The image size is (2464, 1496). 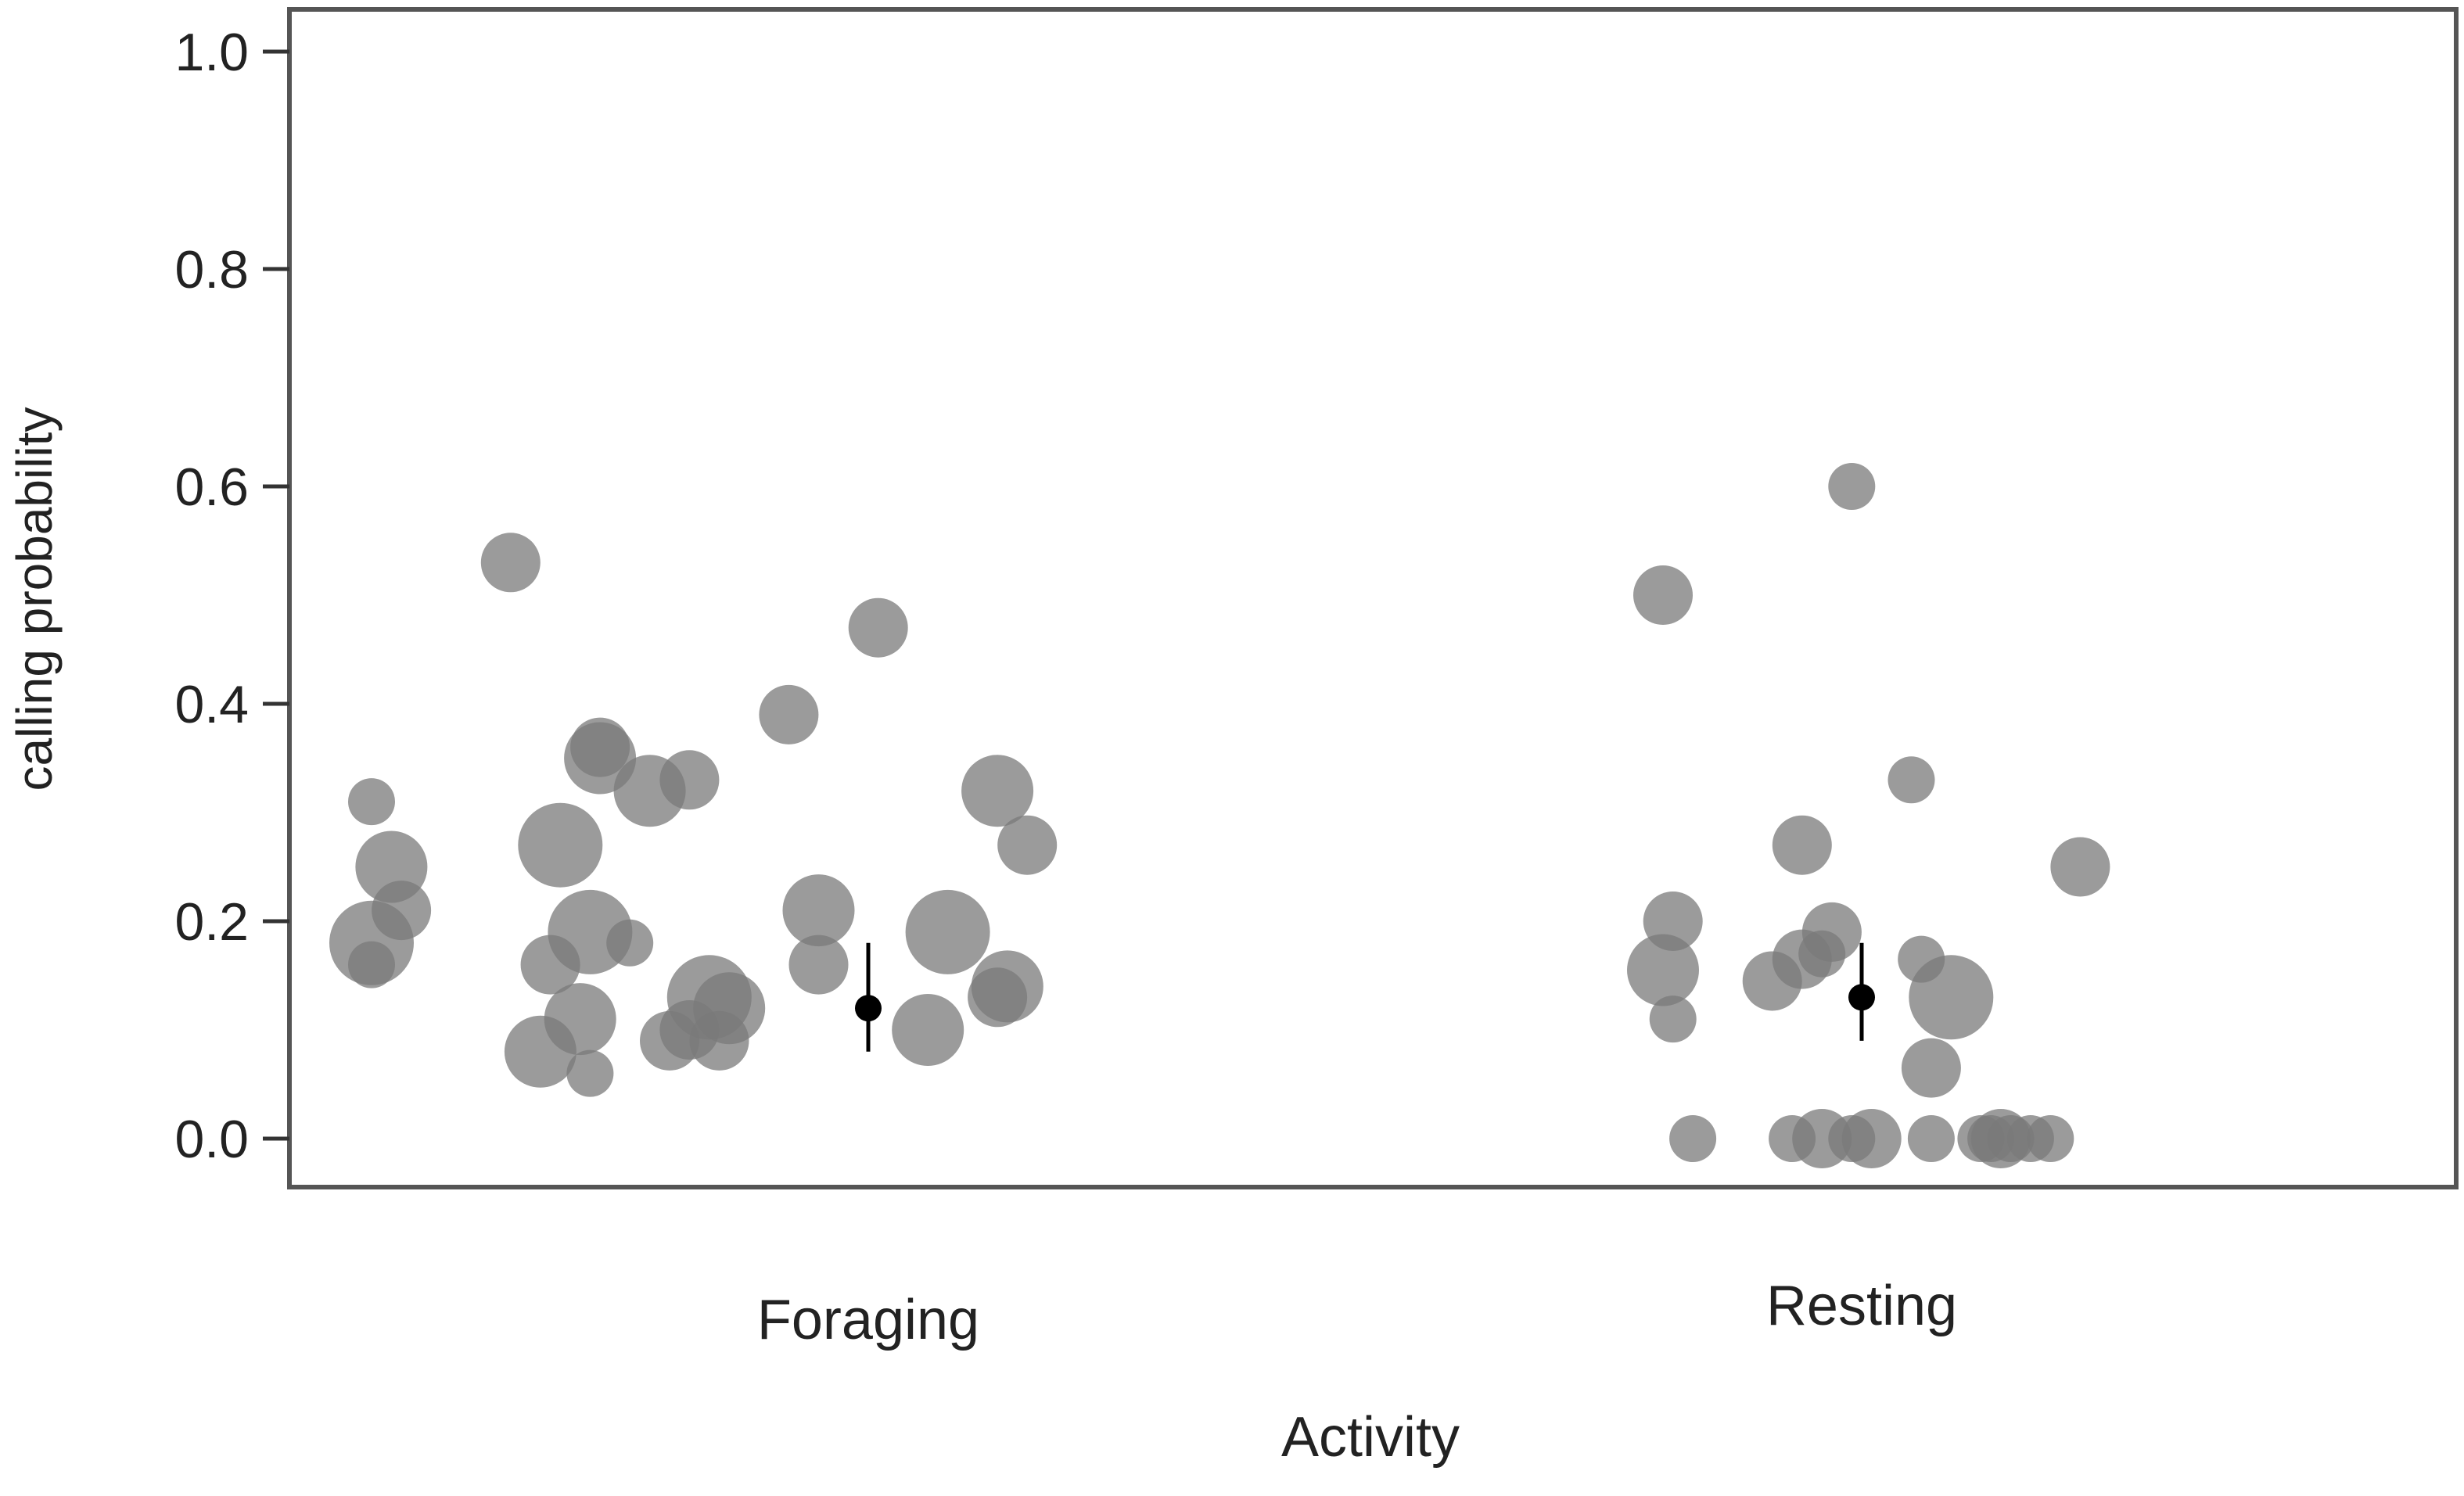 I want to click on category-label: Foraging, so click(x=868, y=1320).